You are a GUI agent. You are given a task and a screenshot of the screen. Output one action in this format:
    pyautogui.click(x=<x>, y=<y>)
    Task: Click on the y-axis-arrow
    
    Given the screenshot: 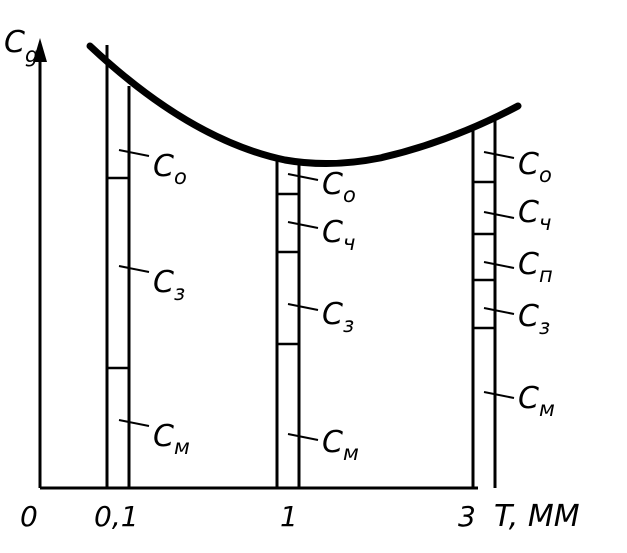 What is the action you would take?
    pyautogui.click(x=40, y=50)
    